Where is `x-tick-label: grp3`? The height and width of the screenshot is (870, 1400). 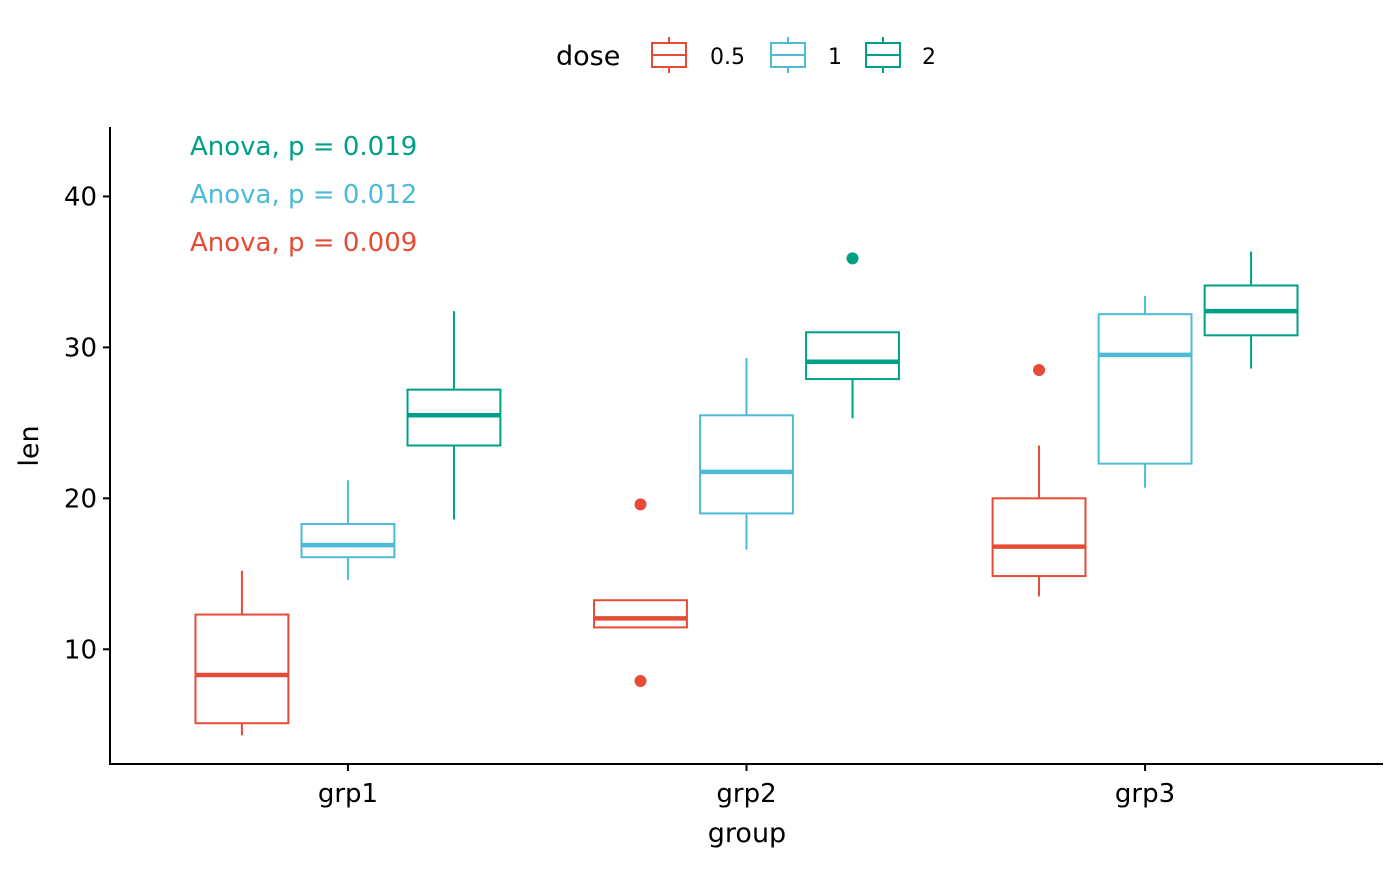 x-tick-label: grp3 is located at coordinates (1145, 794).